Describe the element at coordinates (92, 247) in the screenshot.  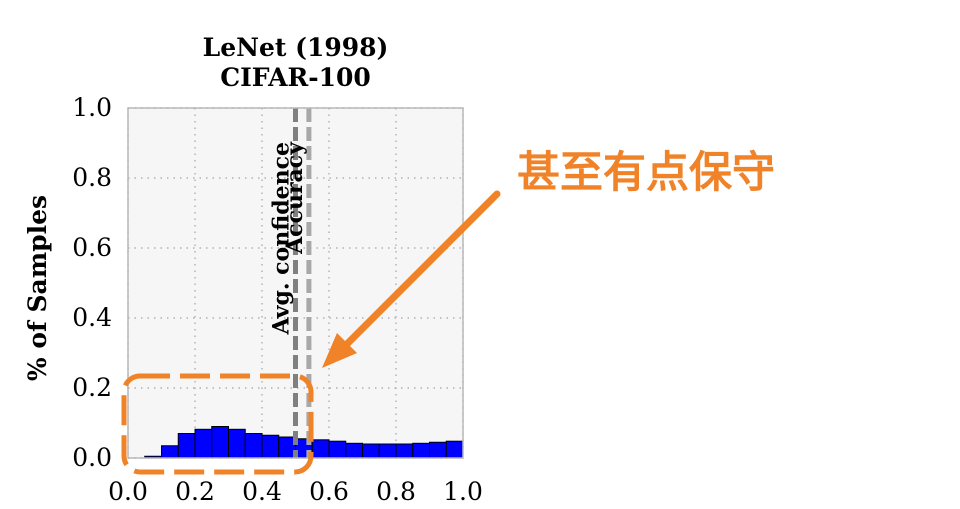
I see `y-tick-label: 0.6` at that location.